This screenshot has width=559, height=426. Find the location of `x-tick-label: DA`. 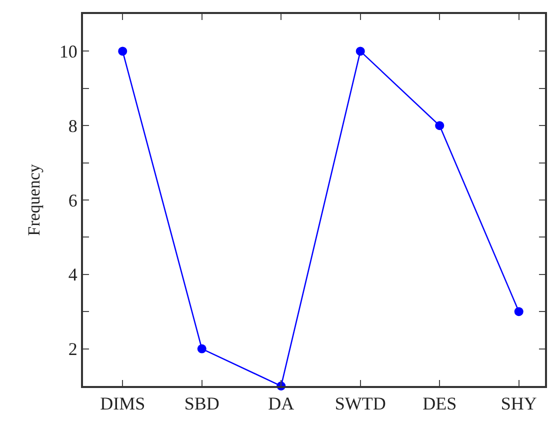

x-tick-label: DA is located at coordinates (281, 404).